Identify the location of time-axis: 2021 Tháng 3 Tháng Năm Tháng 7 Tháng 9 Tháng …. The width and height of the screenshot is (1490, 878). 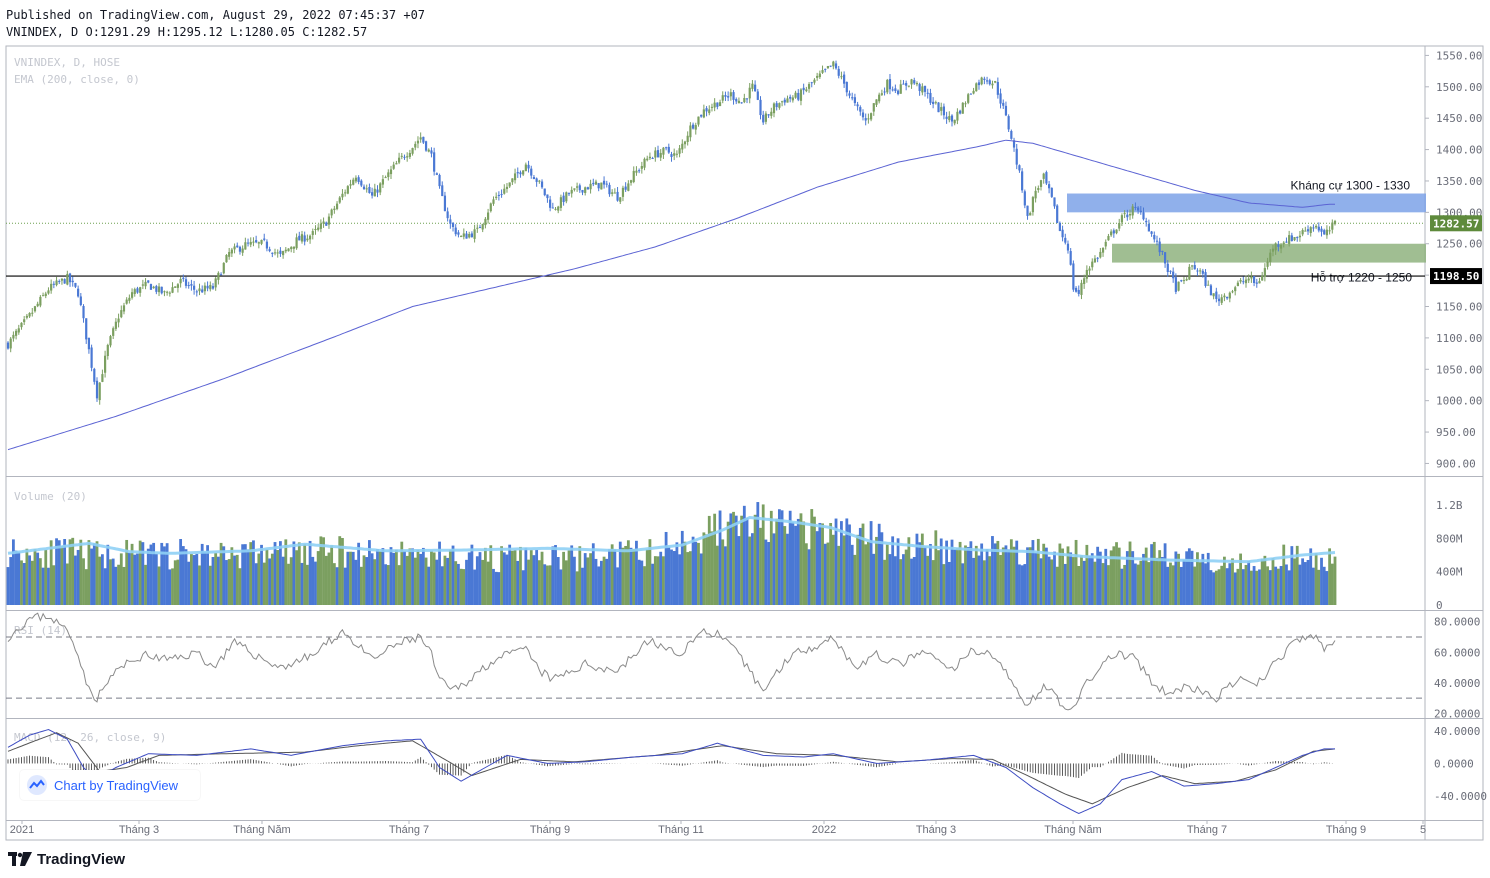
(718, 828).